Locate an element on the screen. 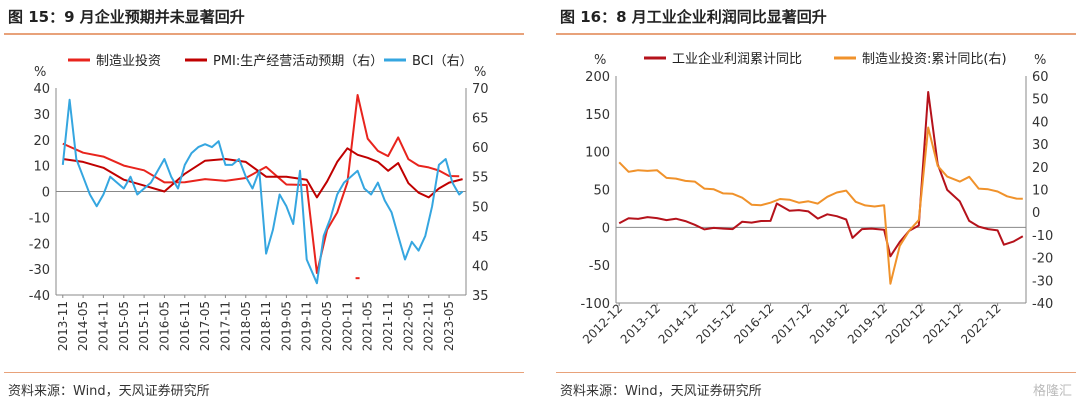  x-tick-label: 2014-11 is located at coordinates (103, 326).